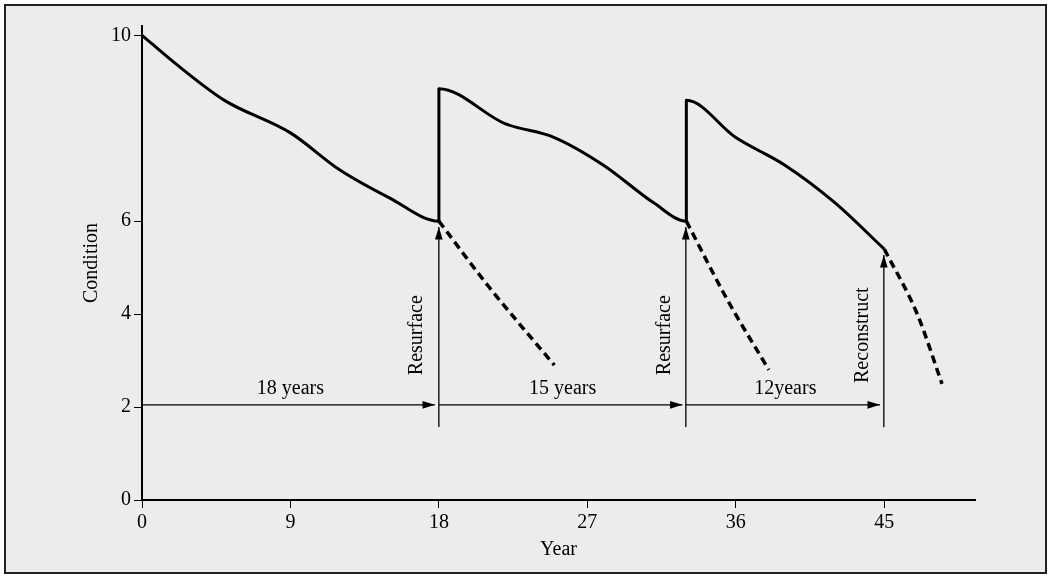 This screenshot has height=576, width=1049. I want to click on y-tick-label: 10, so click(121, 33).